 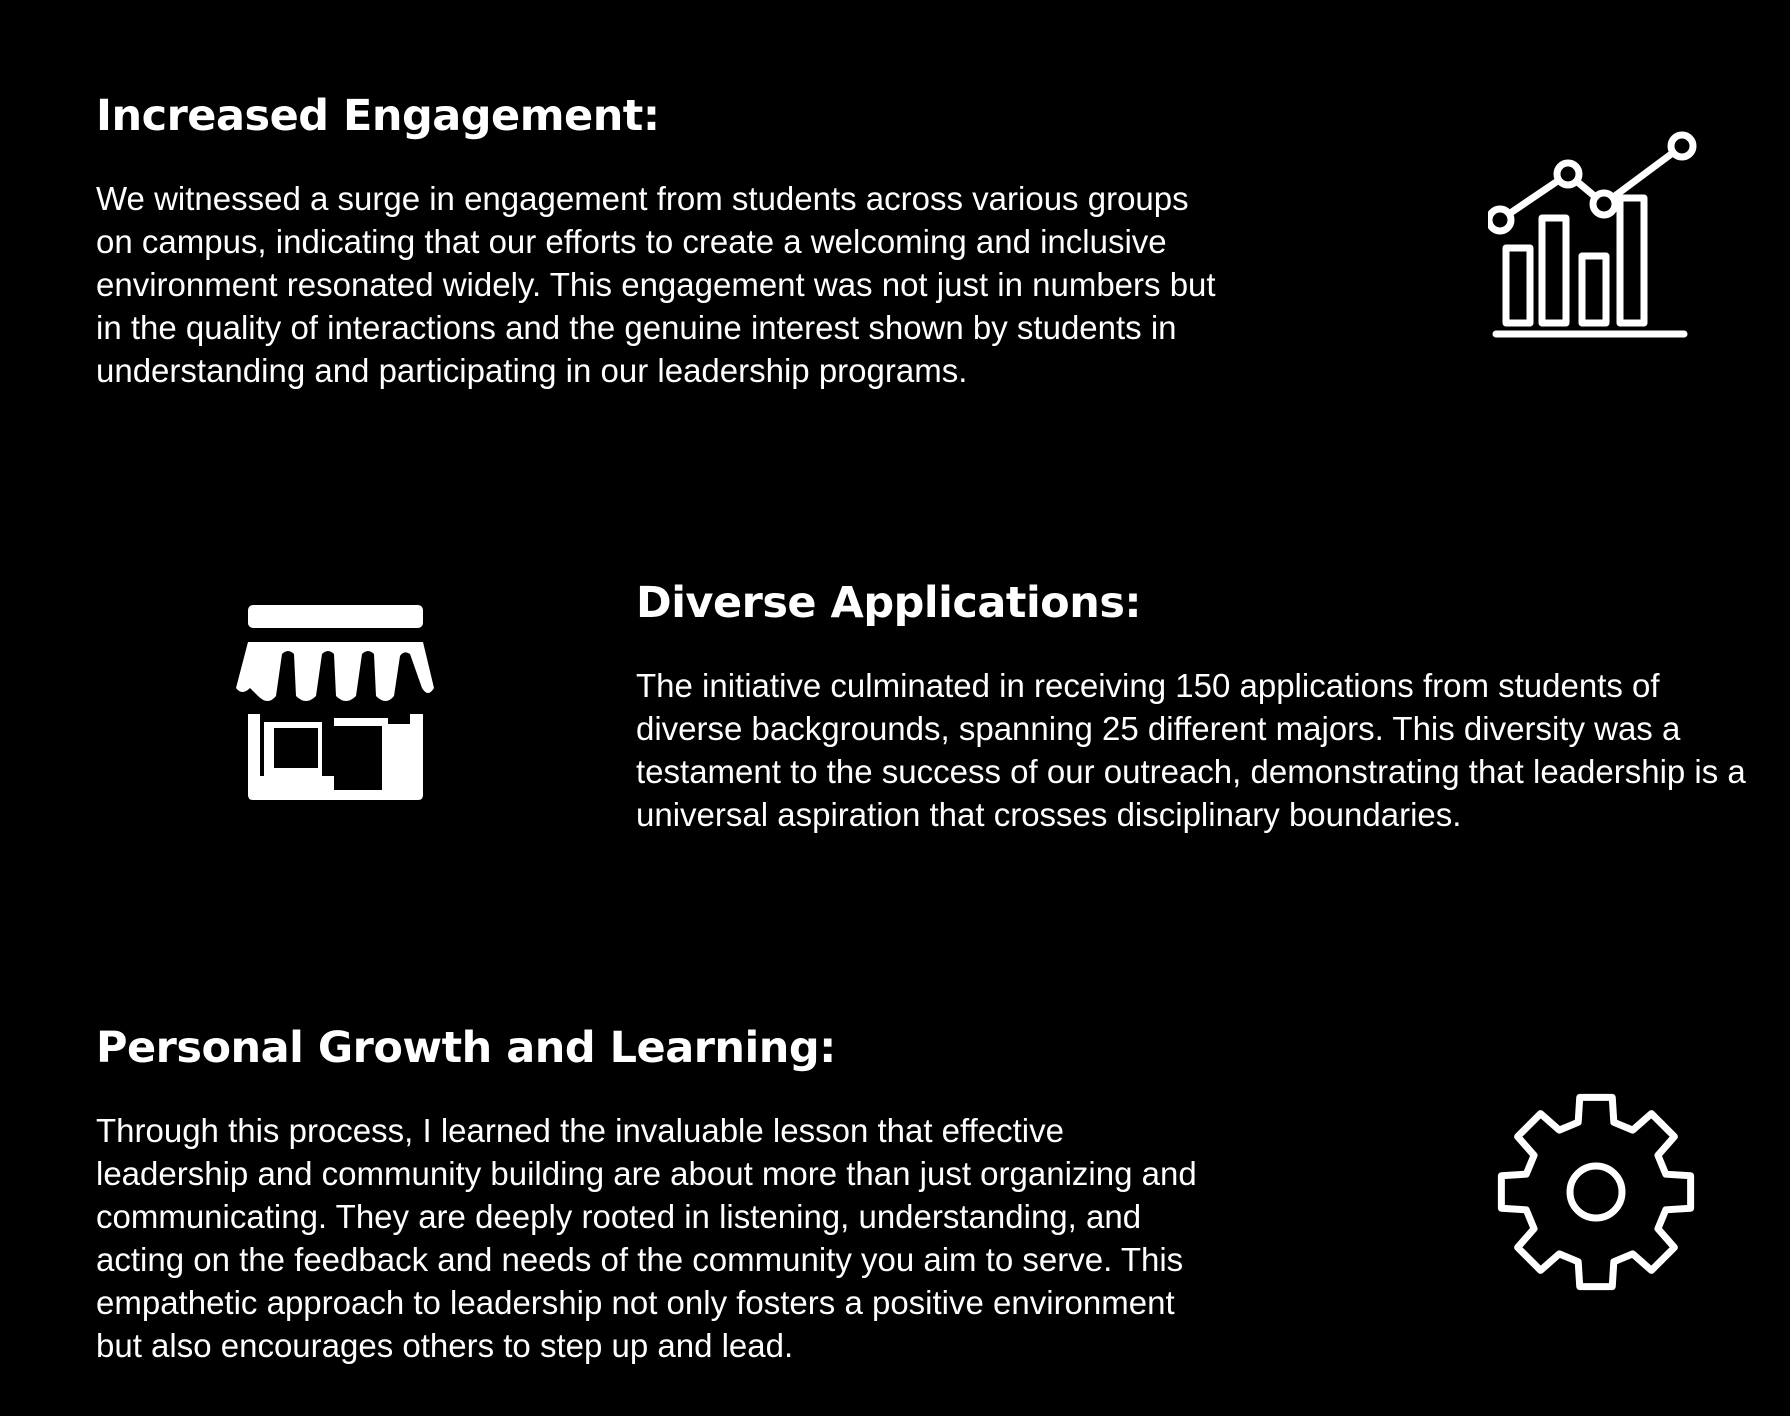 What do you see at coordinates (1596, 1192) in the screenshot?
I see `gear-icon` at bounding box center [1596, 1192].